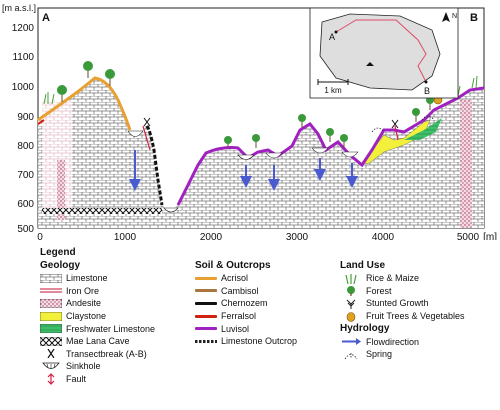 The width and height of the screenshot is (500, 410). Describe the element at coordinates (423, 129) in the screenshot. I see `freshwater-limestone` at that location.